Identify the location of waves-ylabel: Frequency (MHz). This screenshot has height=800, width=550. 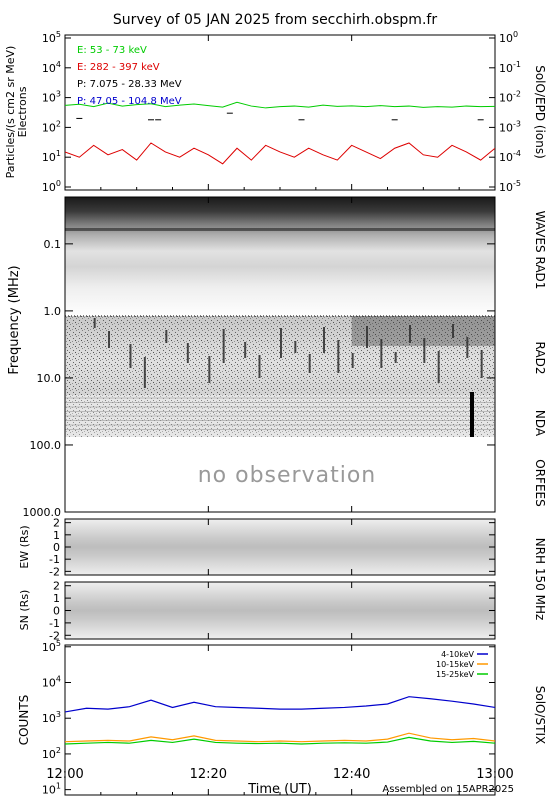
(14, 319).